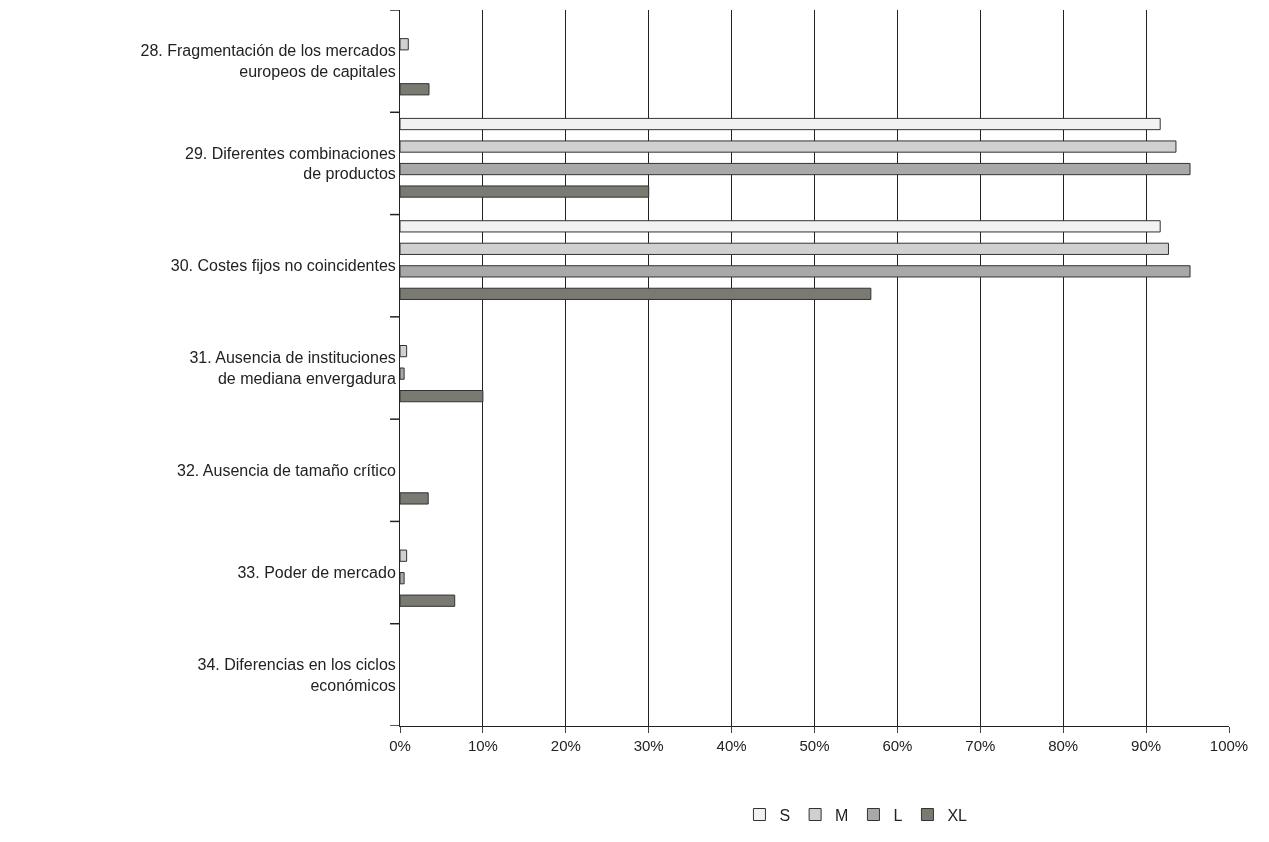  What do you see at coordinates (482, 745) in the screenshot?
I see `x-tick-label: 10%` at bounding box center [482, 745].